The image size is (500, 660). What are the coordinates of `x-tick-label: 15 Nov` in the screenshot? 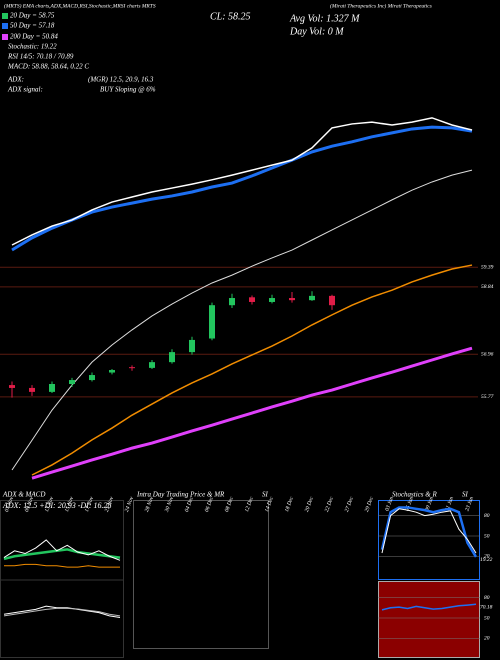 It's located at (69, 504).